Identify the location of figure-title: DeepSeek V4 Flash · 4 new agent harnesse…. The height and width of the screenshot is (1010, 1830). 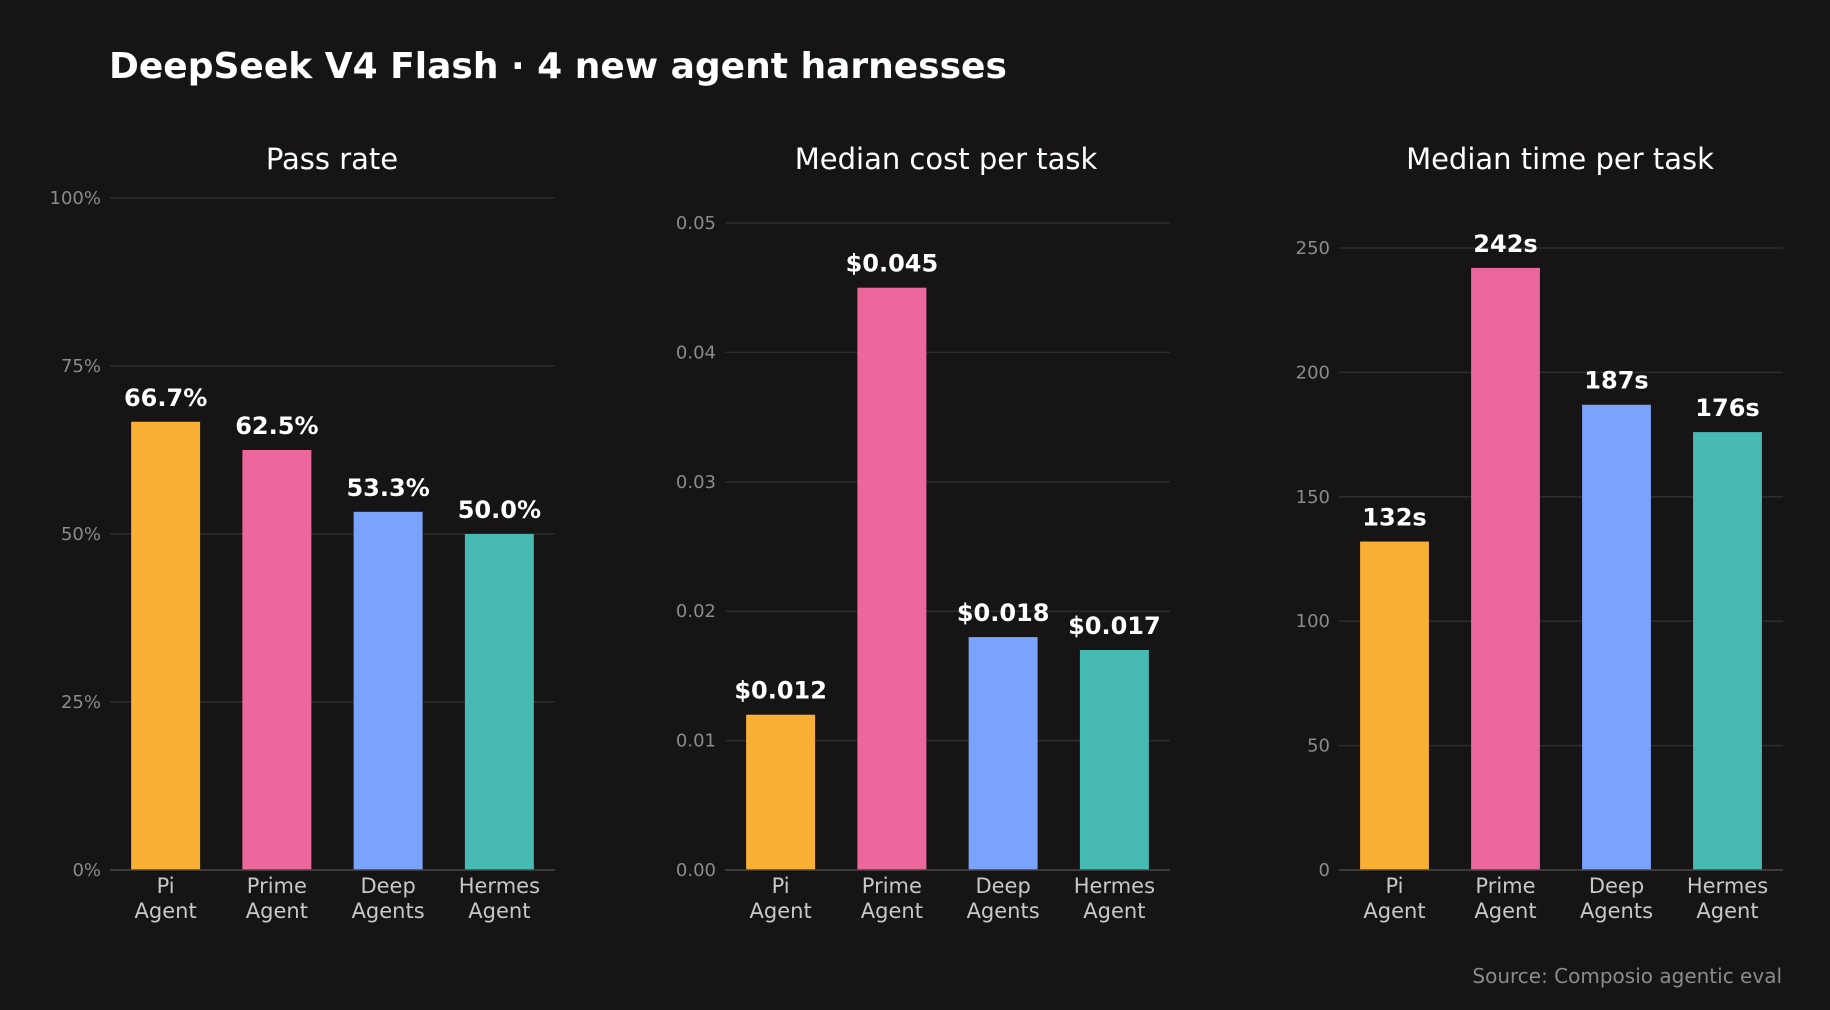
(558, 66).